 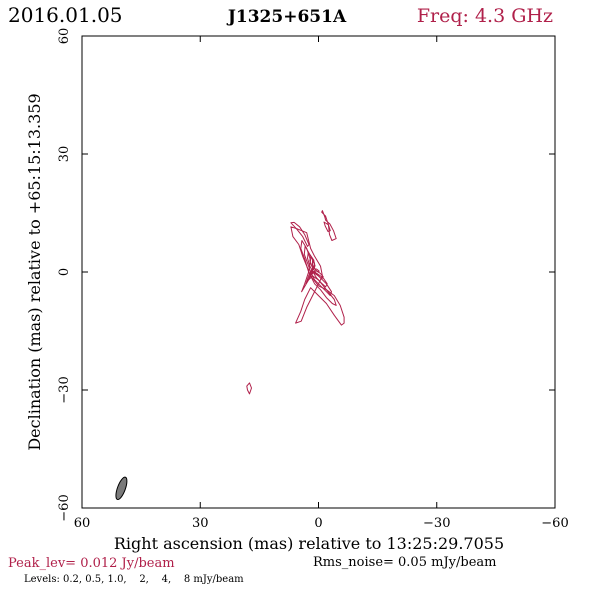 I want to click on x-tick-label: −60, so click(x=554, y=523).